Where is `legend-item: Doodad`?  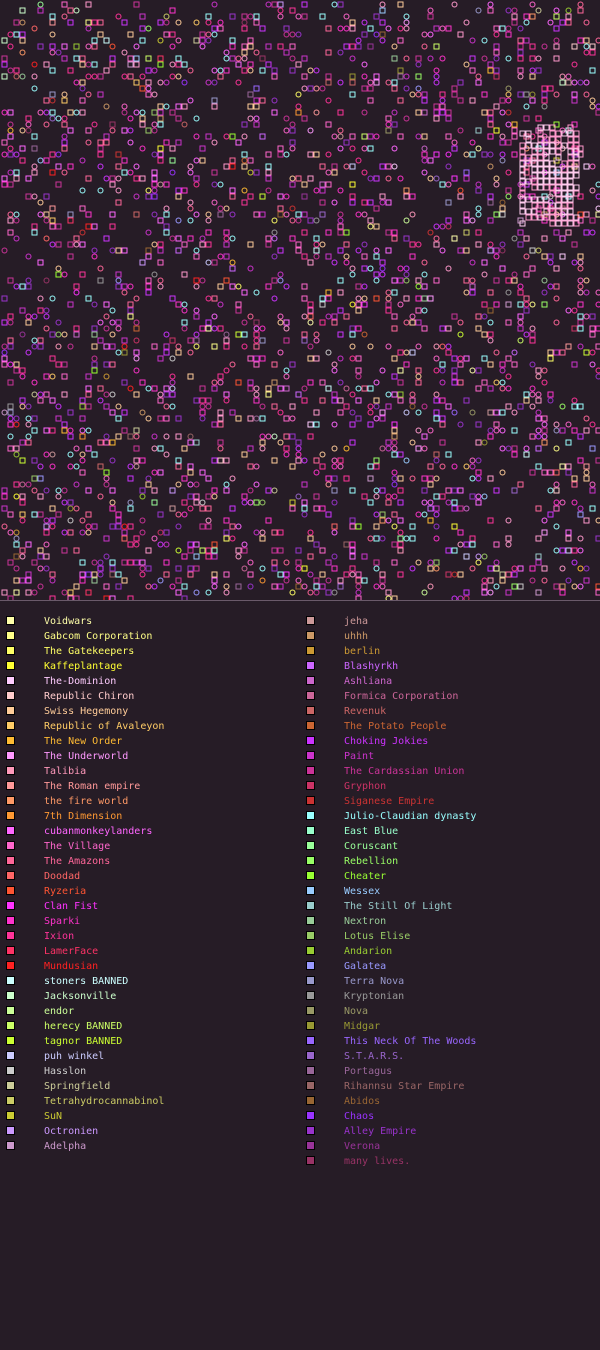
legend-item: Doodad is located at coordinates (145, 876).